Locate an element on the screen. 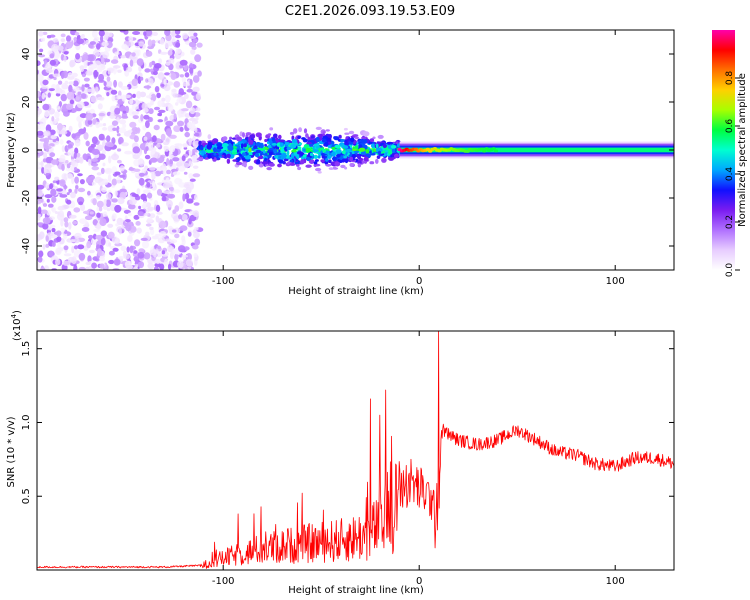 This screenshot has height=600, width=750. y-tick-label: 1.5 is located at coordinates (26, 349).